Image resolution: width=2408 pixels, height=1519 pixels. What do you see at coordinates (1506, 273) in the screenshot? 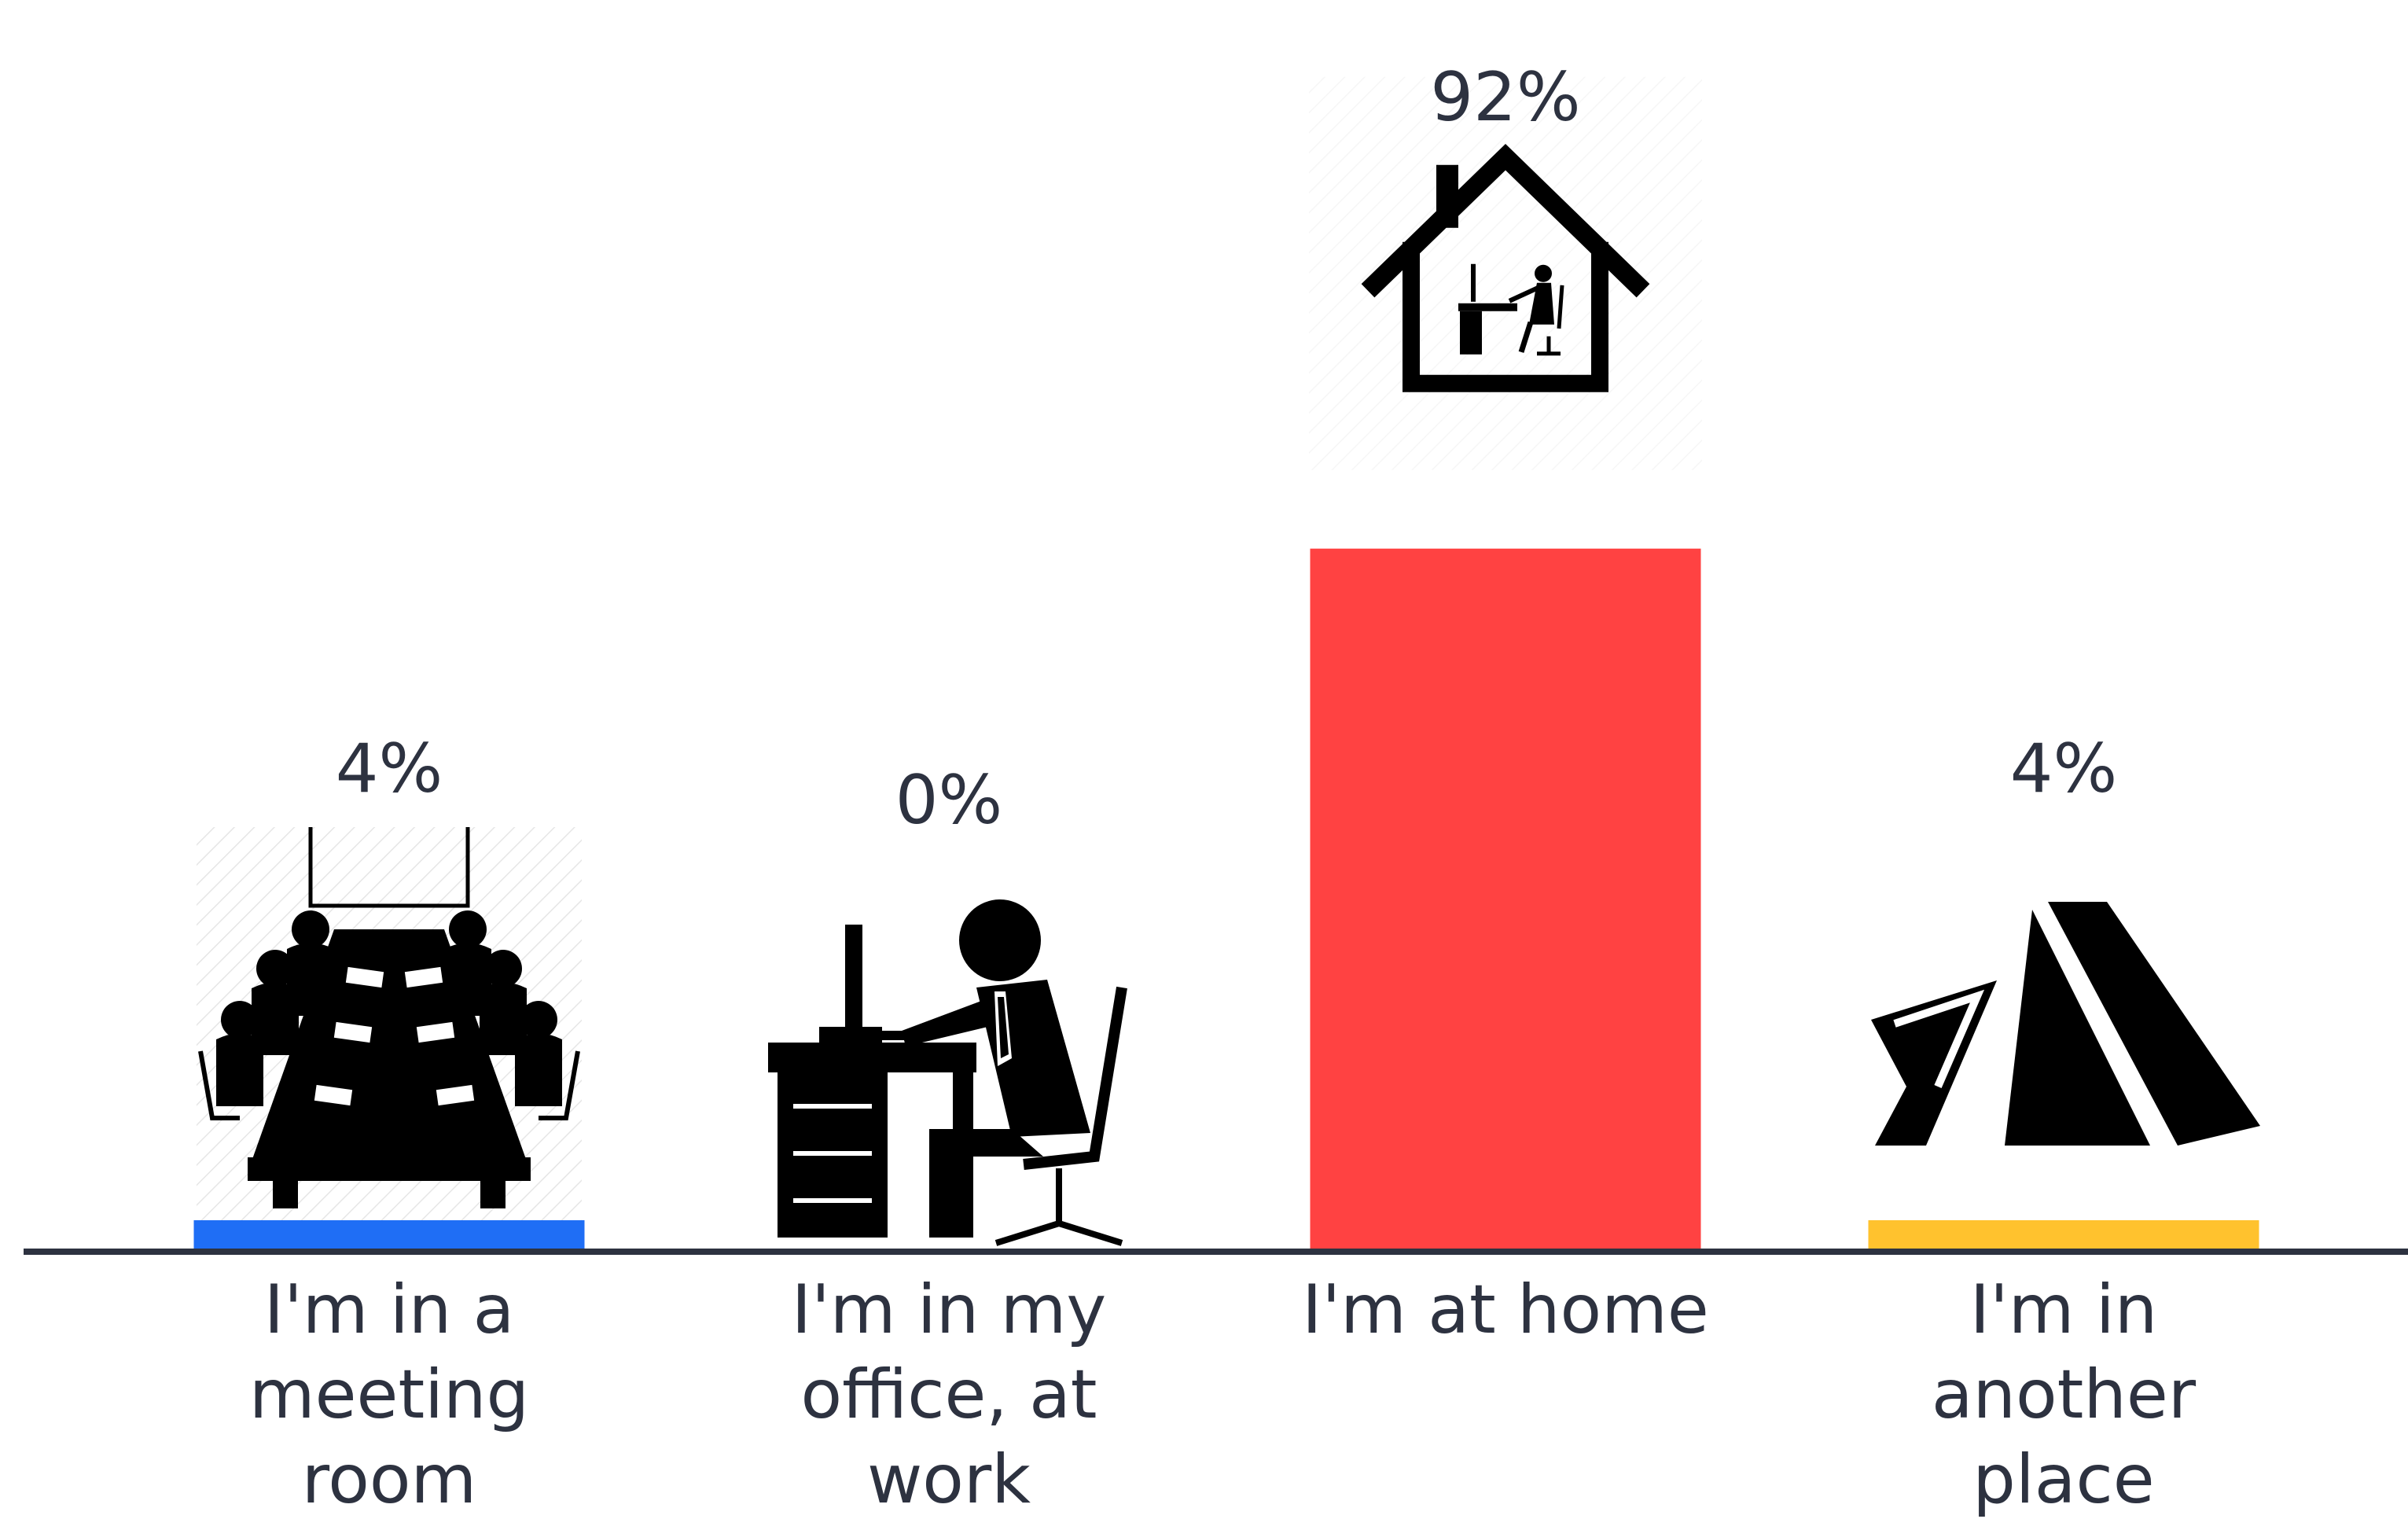
I see `house-home-office-icon` at bounding box center [1506, 273].